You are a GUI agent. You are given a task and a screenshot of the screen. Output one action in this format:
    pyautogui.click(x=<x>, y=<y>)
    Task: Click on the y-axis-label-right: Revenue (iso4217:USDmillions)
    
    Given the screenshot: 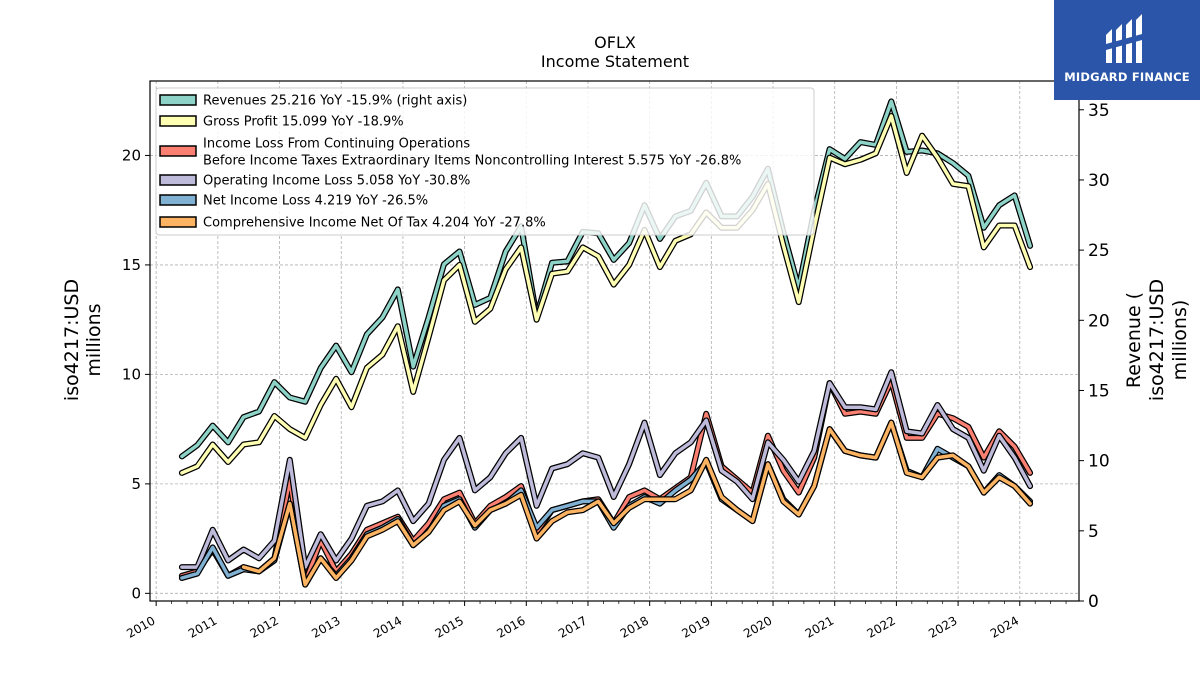 What is the action you would take?
    pyautogui.click(x=1157, y=340)
    